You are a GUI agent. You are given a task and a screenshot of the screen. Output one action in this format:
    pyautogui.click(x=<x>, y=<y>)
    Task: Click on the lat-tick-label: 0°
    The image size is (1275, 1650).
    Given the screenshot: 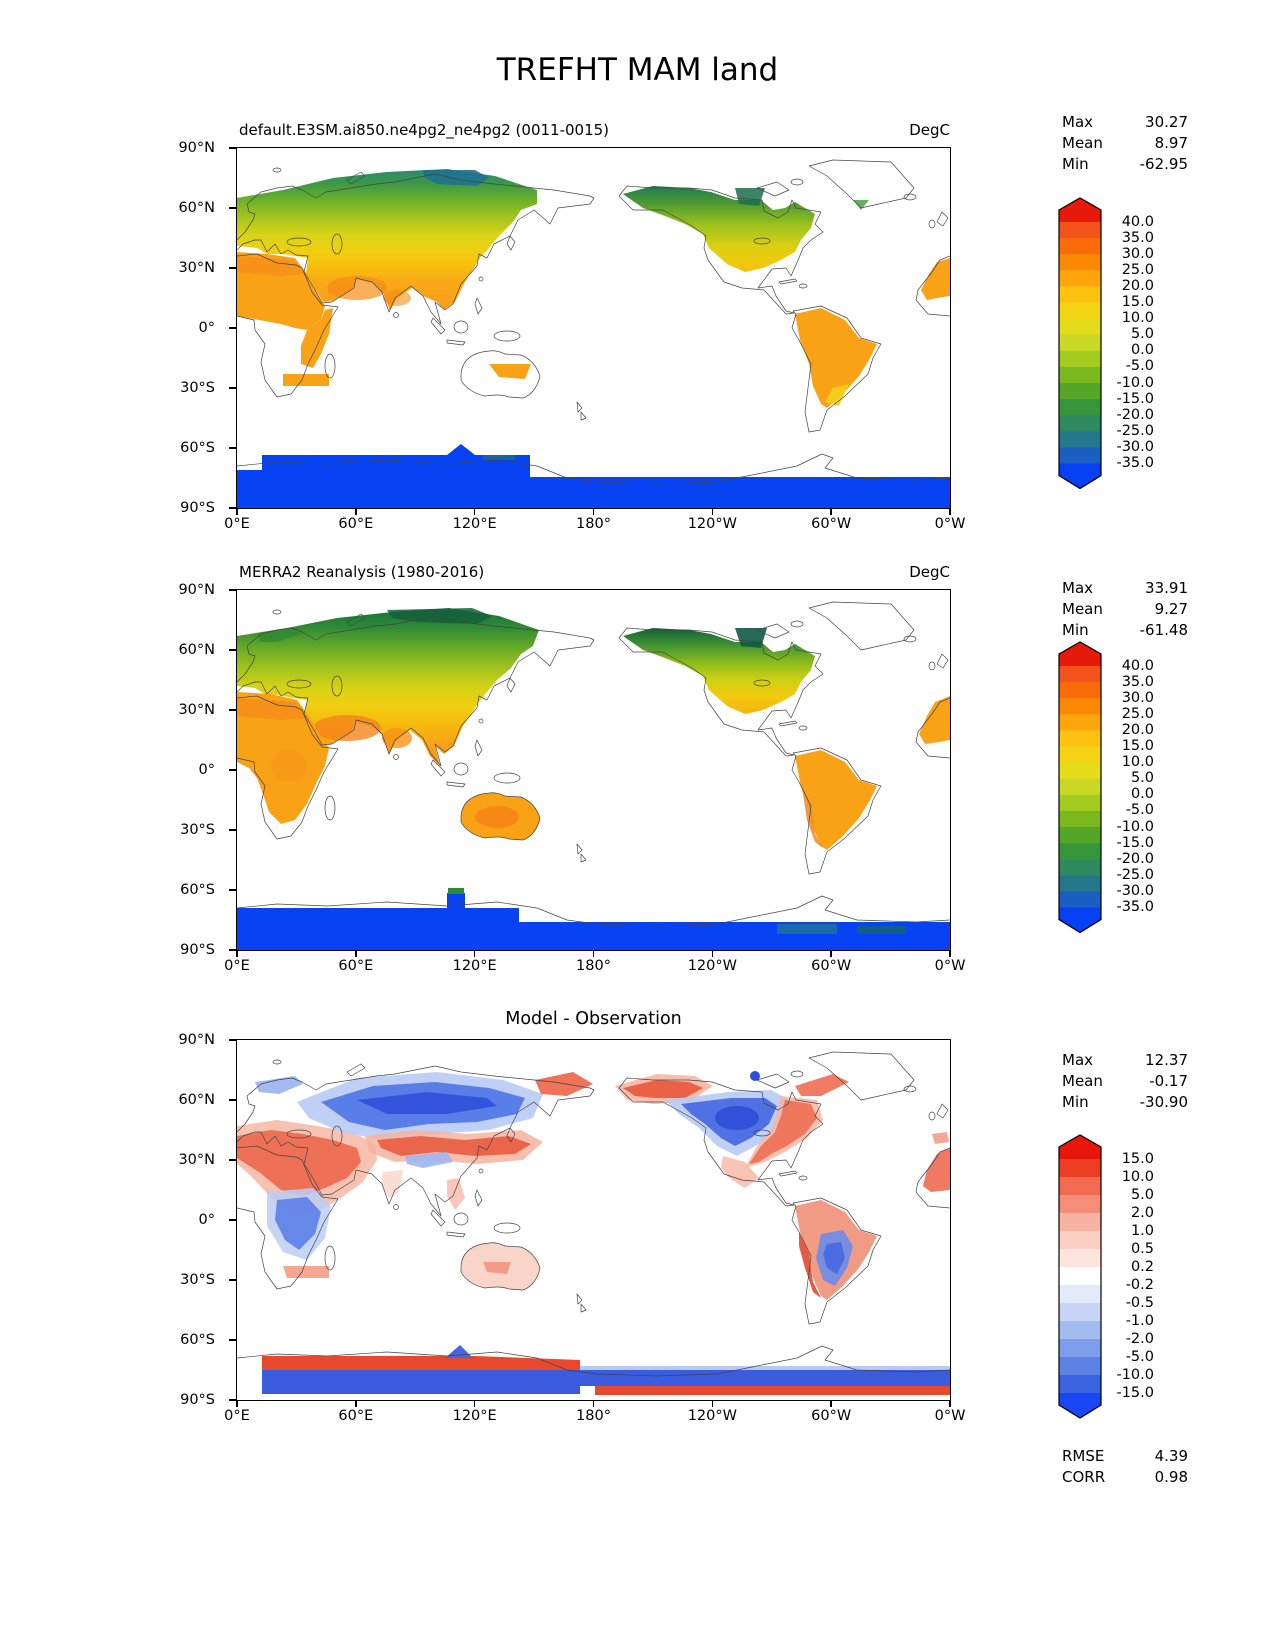 What is the action you would take?
    pyautogui.click(x=206, y=769)
    